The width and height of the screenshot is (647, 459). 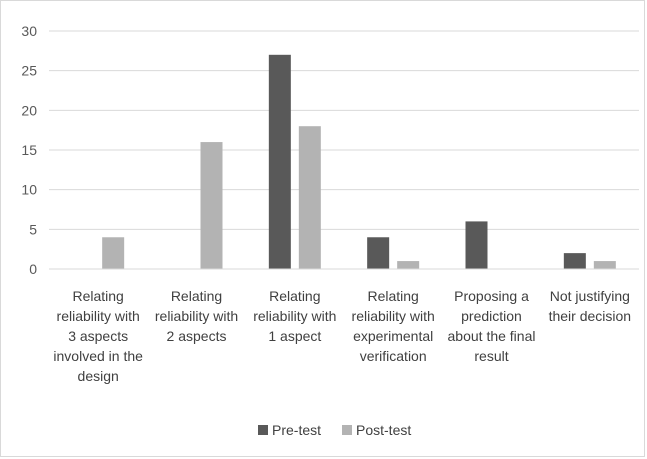 What do you see at coordinates (590, 296) in the screenshot?
I see `x-category-line: Not justifying` at bounding box center [590, 296].